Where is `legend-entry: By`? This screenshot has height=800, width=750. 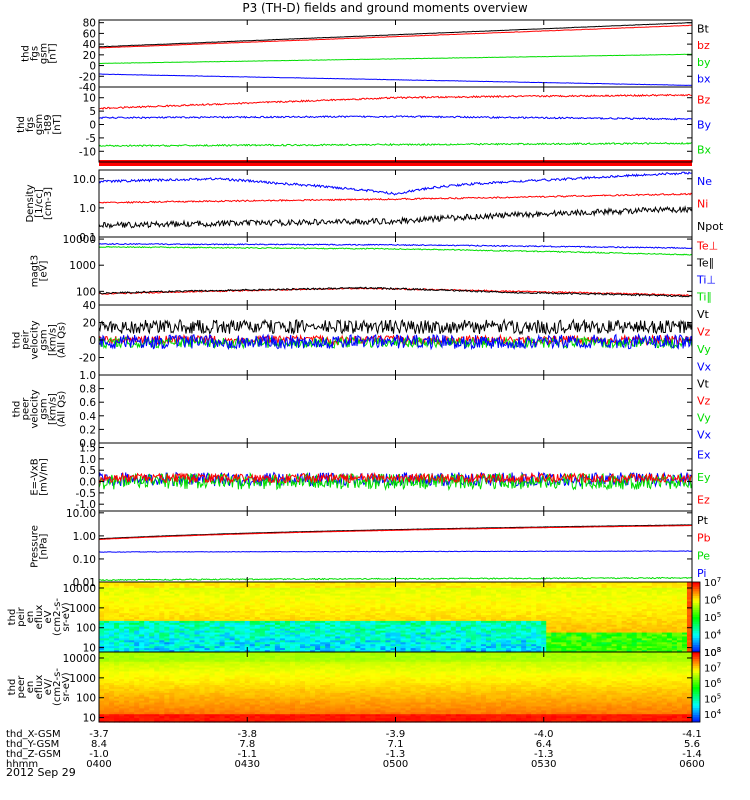 legend-entry: By is located at coordinates (704, 125).